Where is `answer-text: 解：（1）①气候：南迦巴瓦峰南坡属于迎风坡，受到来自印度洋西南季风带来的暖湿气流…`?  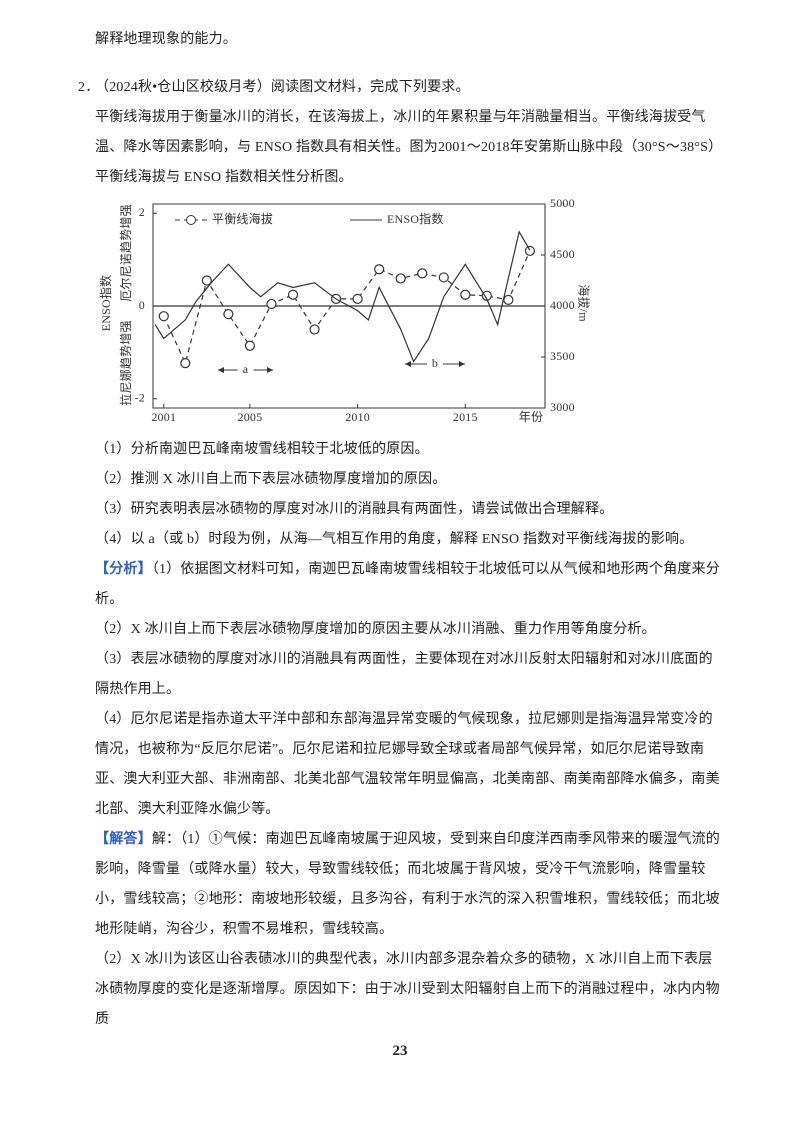 answer-text: 解：（1）①气候：南迦巴瓦峰南坡属于迎风坡，受到来自印度洋西南季风带来的暖湿气流… is located at coordinates (408, 884).